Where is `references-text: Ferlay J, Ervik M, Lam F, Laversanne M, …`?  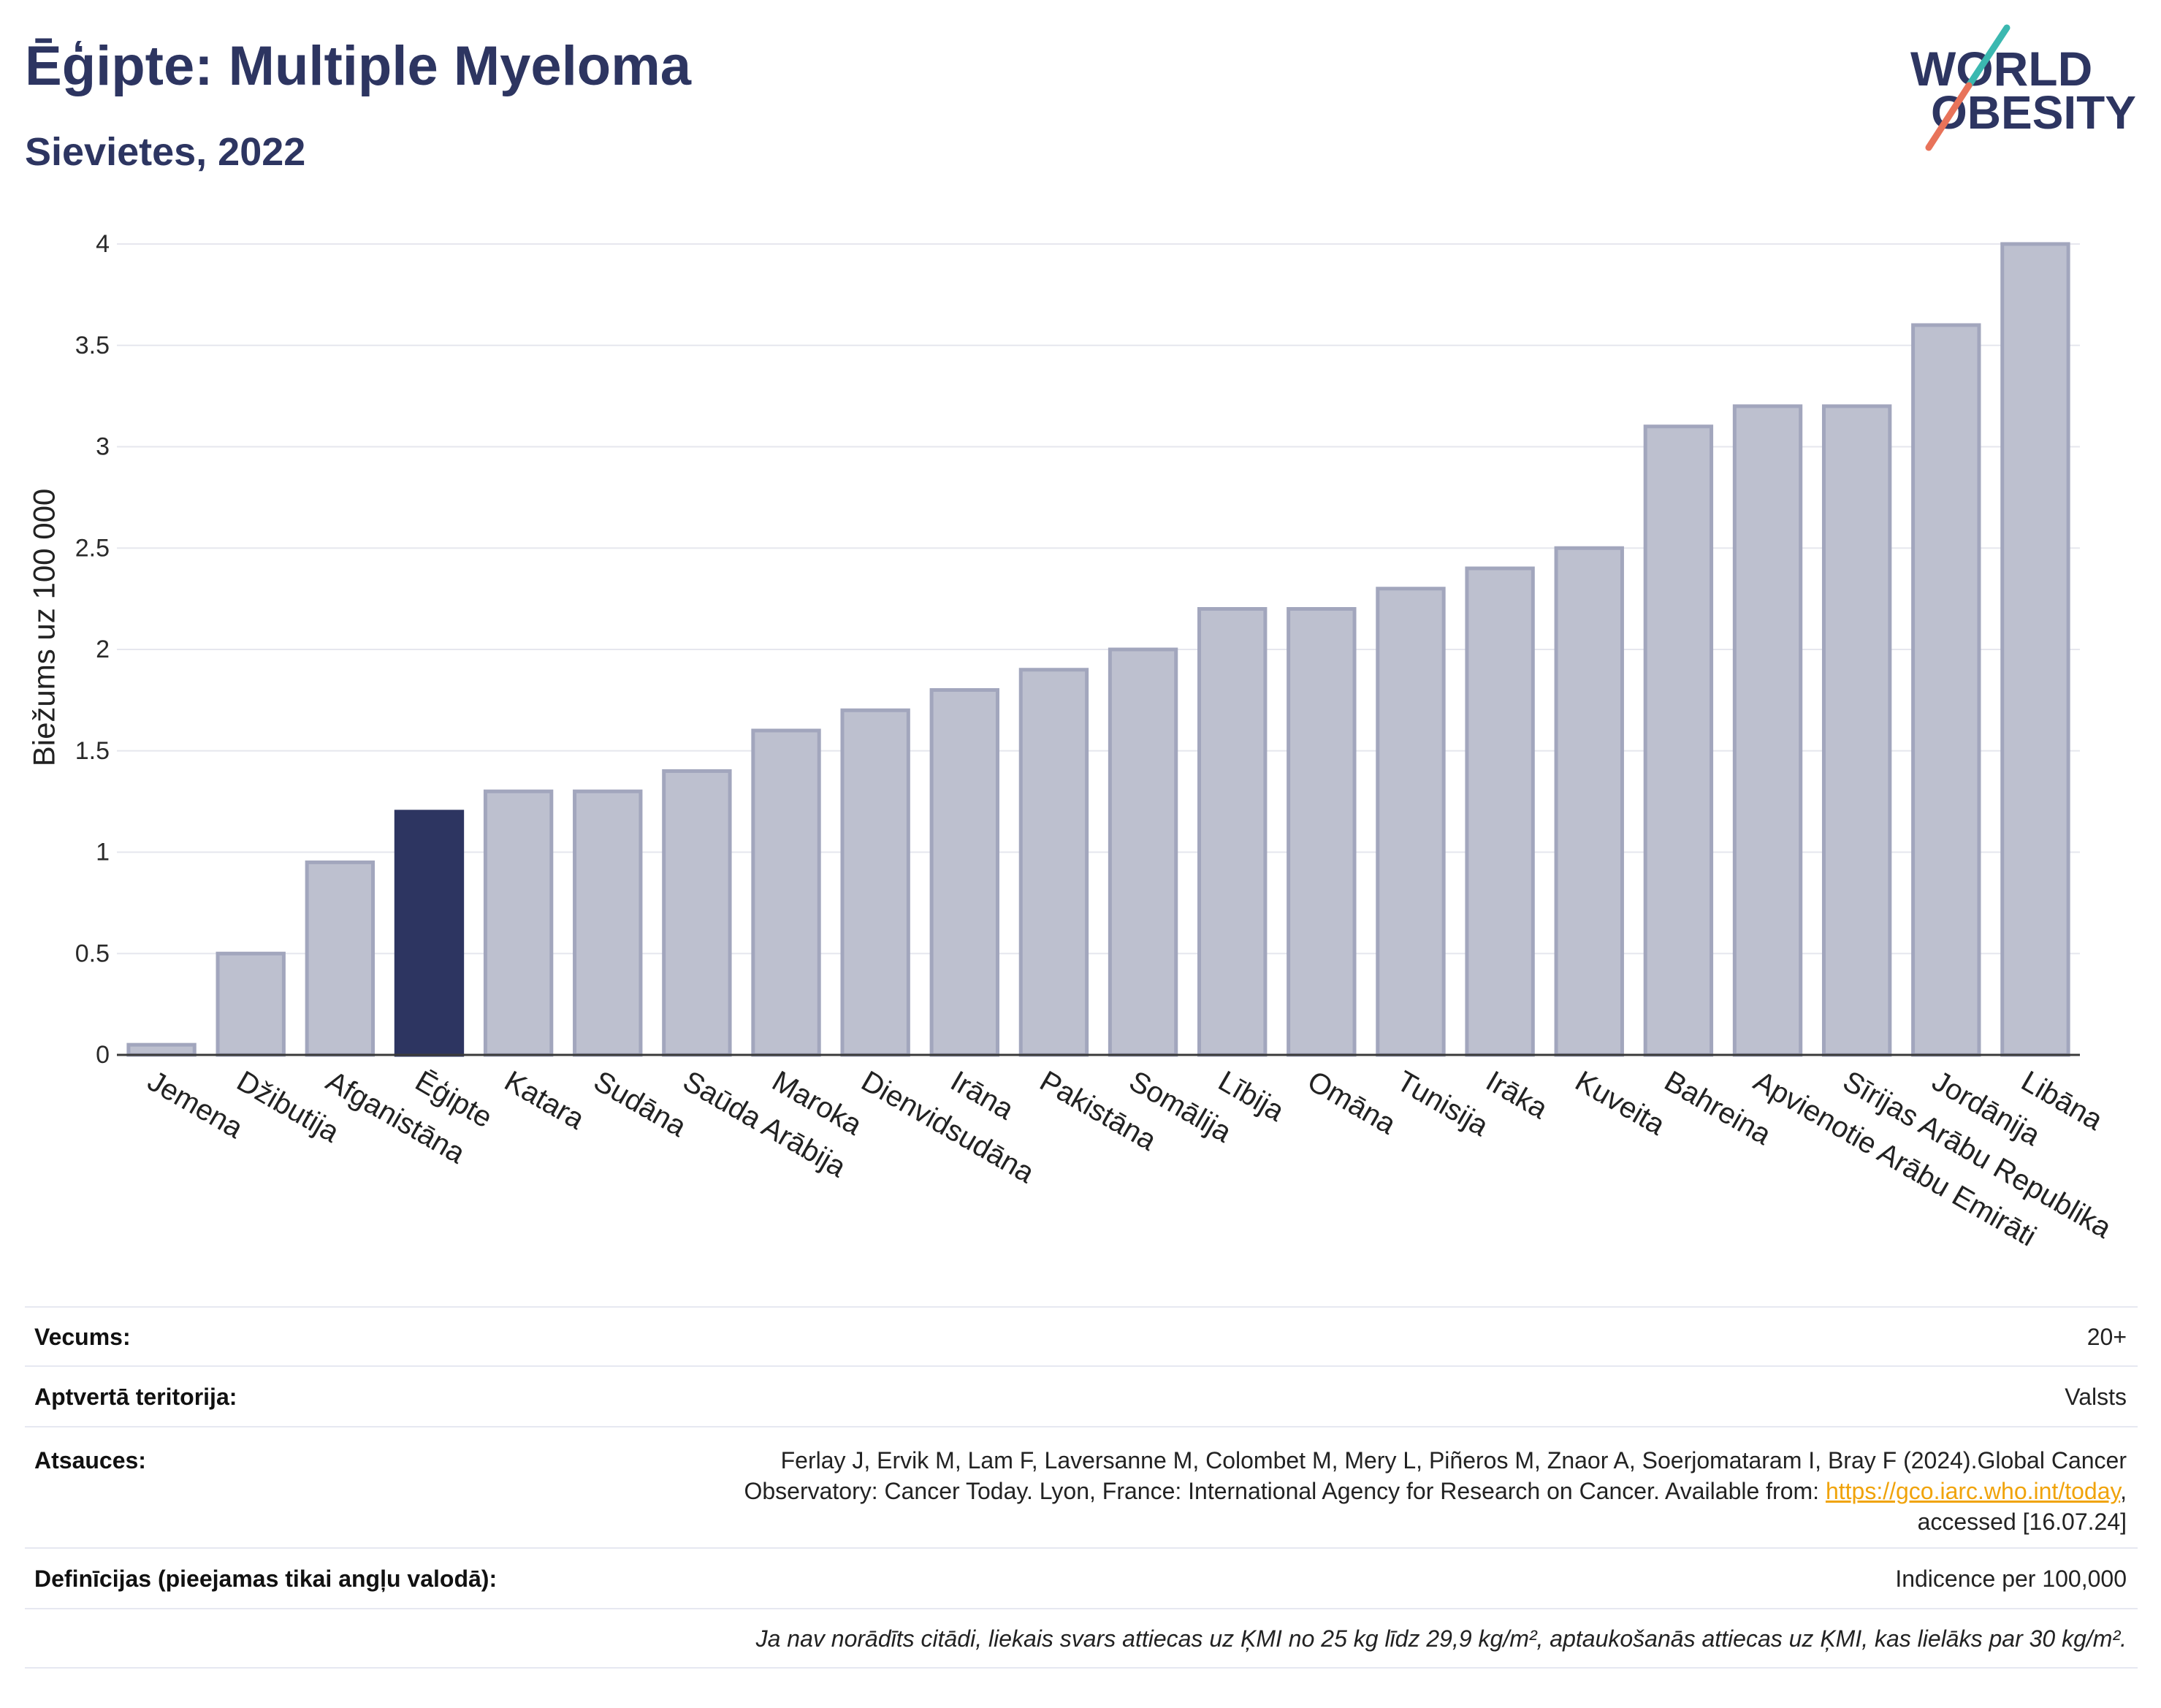 references-text: Ferlay J, Ervik M, Lam F, Laversanne M, … is located at coordinates (1436, 1491).